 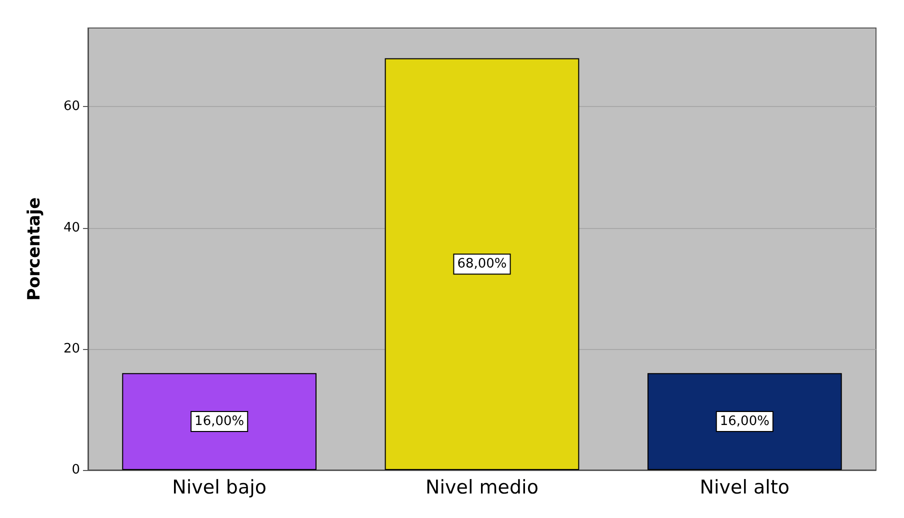 What do you see at coordinates (71, 348) in the screenshot?
I see `y-tick-label: 20` at bounding box center [71, 348].